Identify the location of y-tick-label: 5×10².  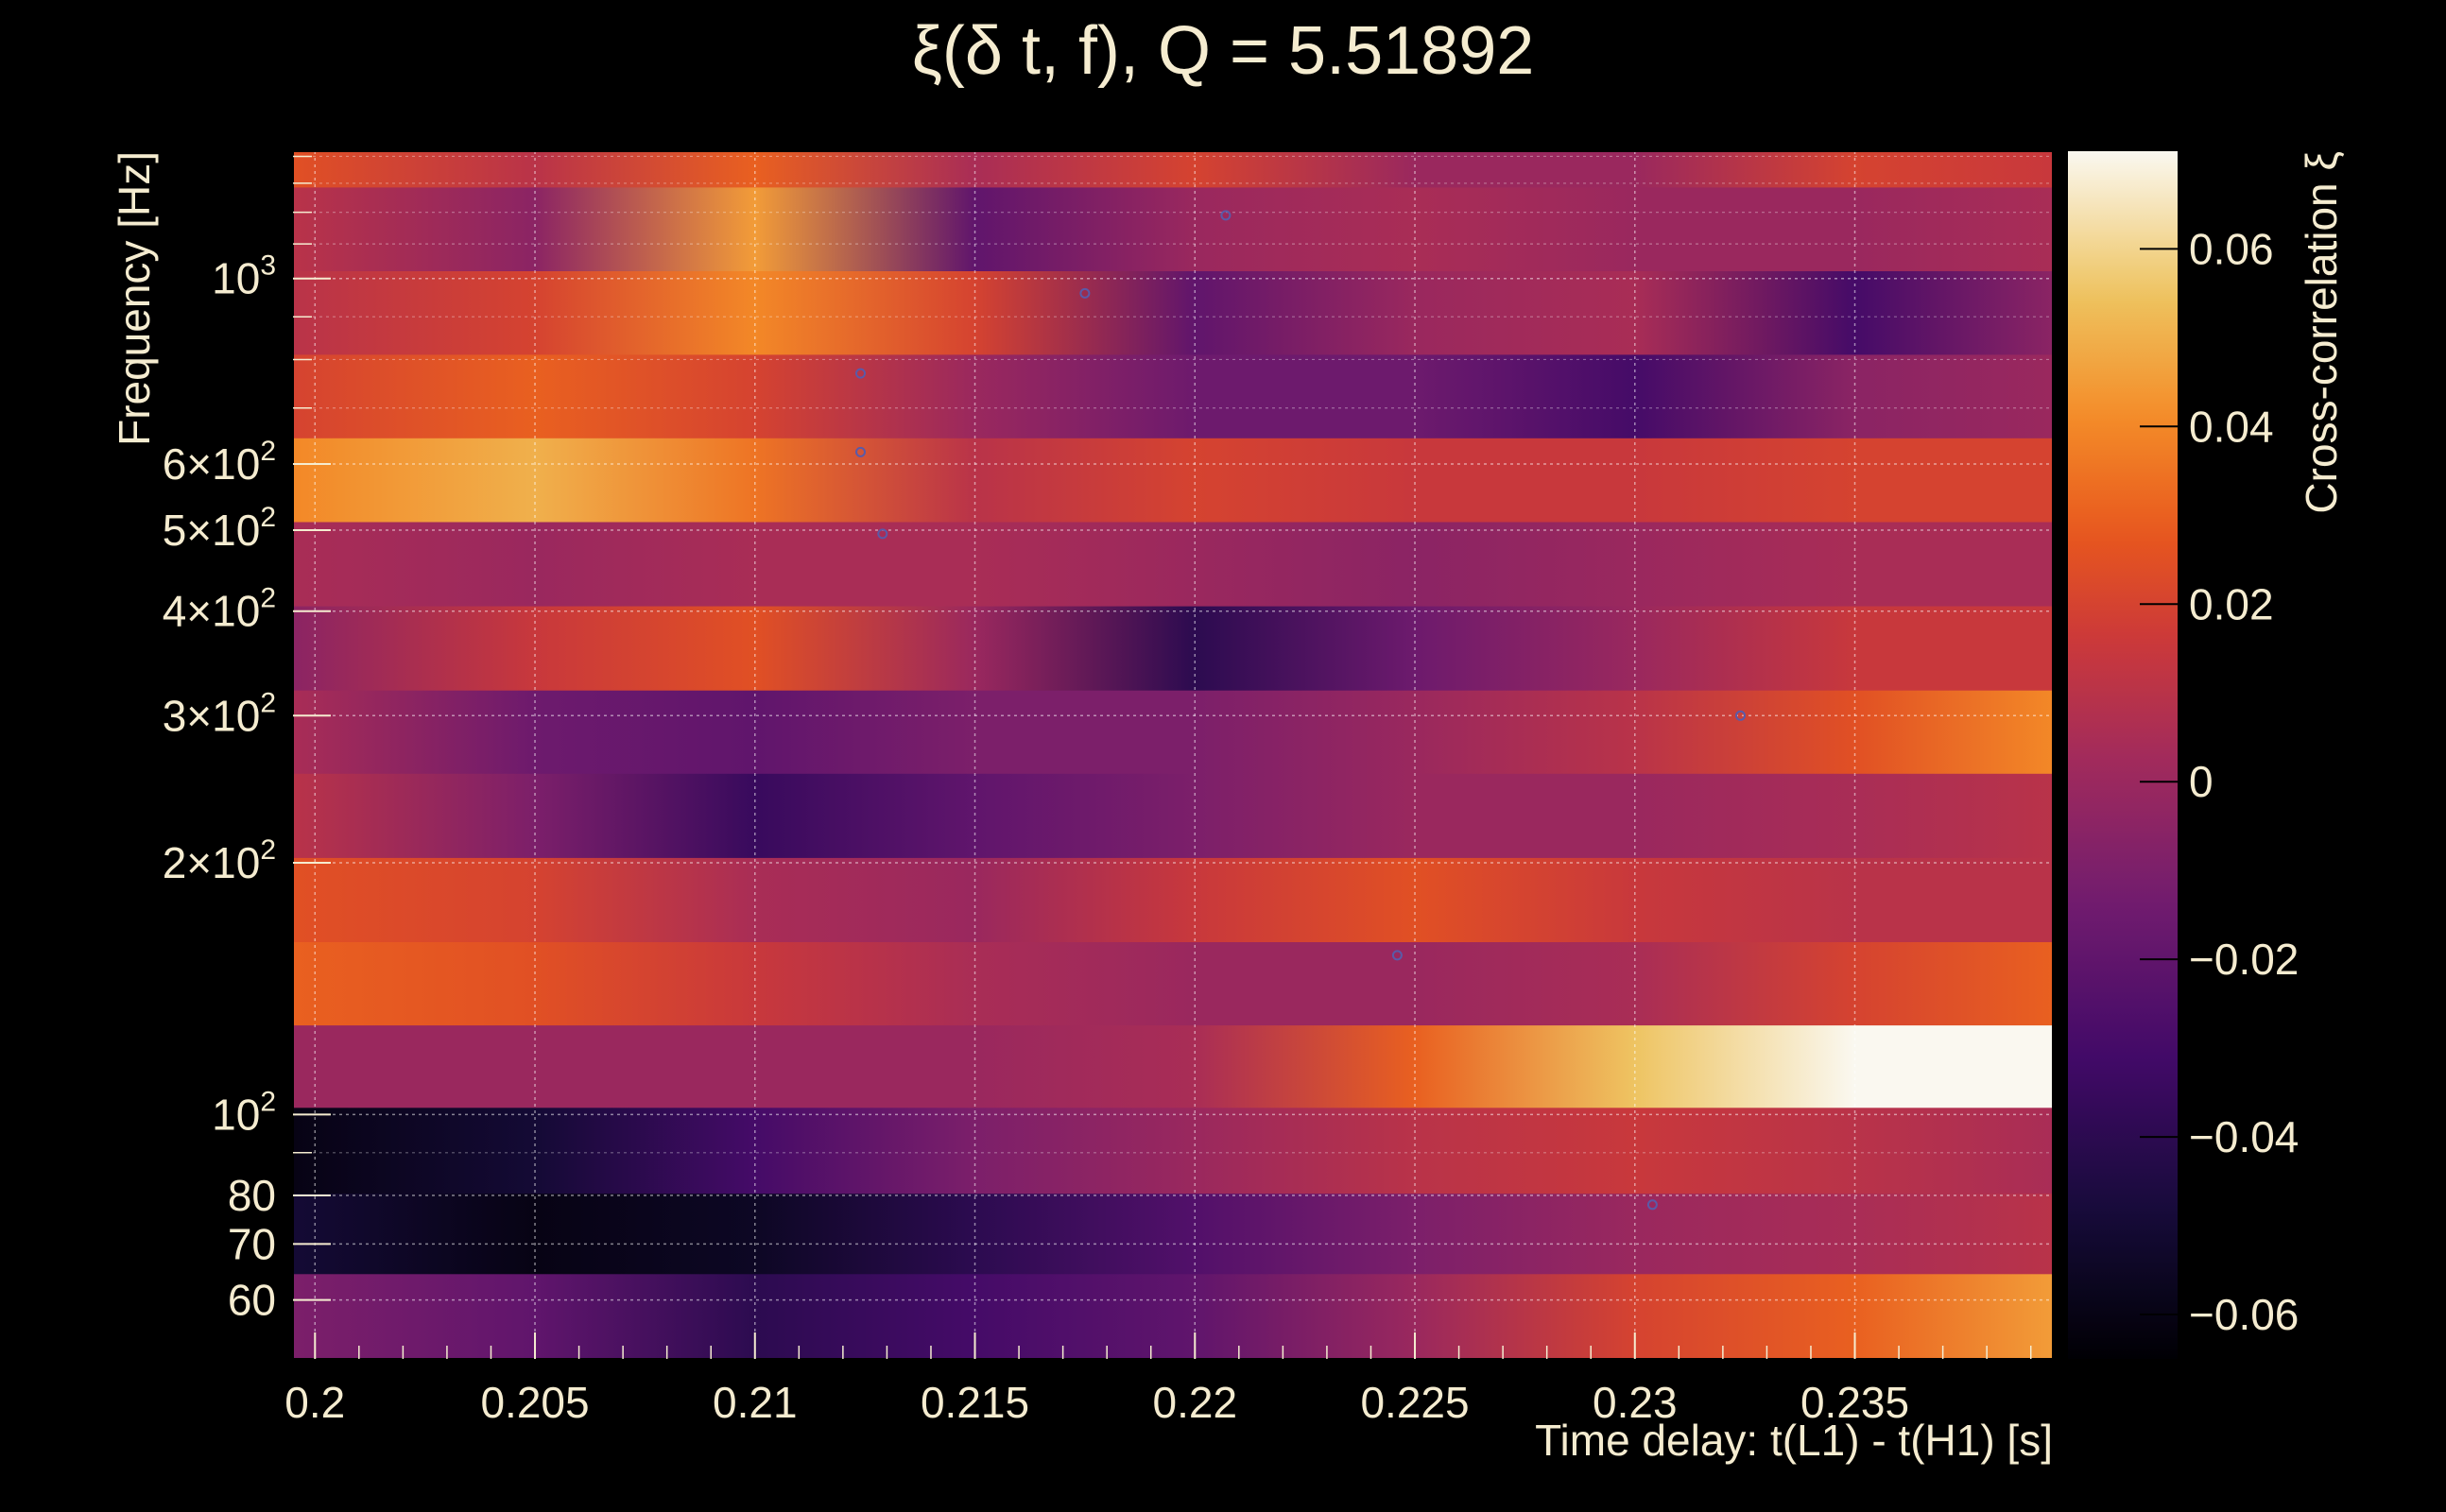
(219, 528).